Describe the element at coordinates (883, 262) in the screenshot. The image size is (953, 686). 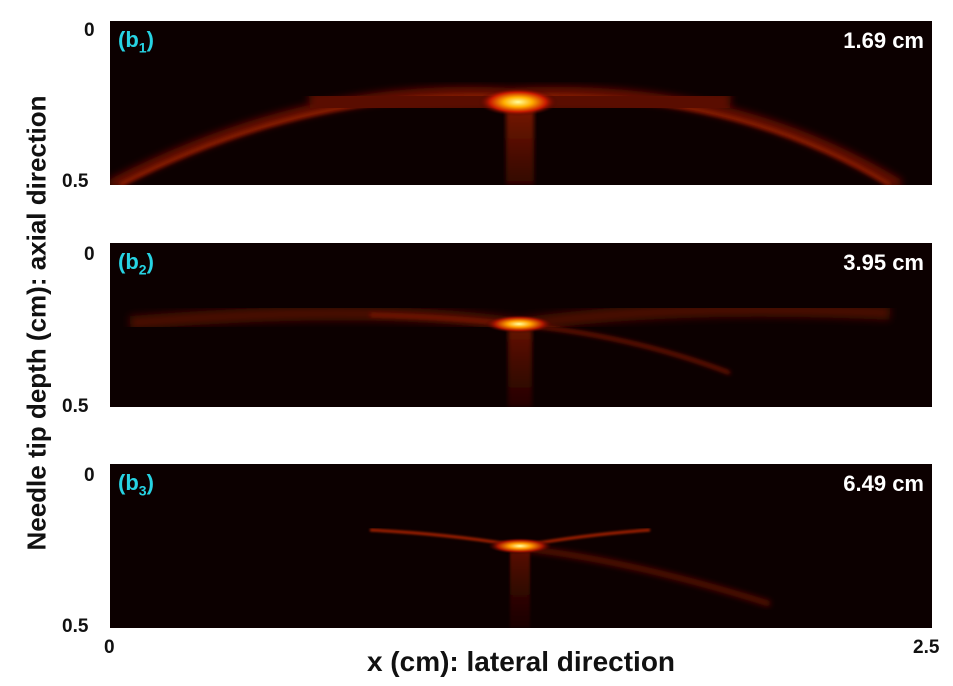
I see `panel-2-depth-label: 3.95 cm` at that location.